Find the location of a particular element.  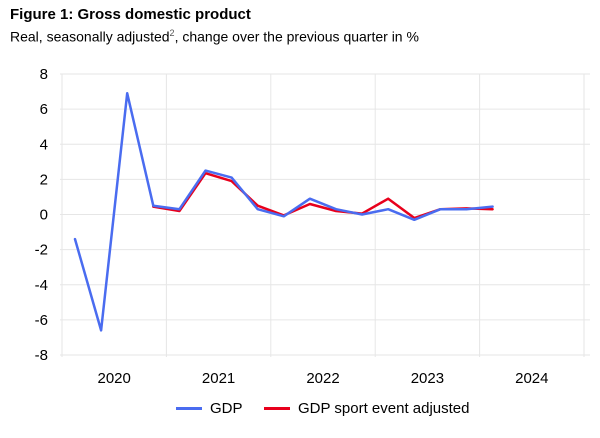

legend-swatch-gdp-sport-event-adjusted is located at coordinates (277, 408).